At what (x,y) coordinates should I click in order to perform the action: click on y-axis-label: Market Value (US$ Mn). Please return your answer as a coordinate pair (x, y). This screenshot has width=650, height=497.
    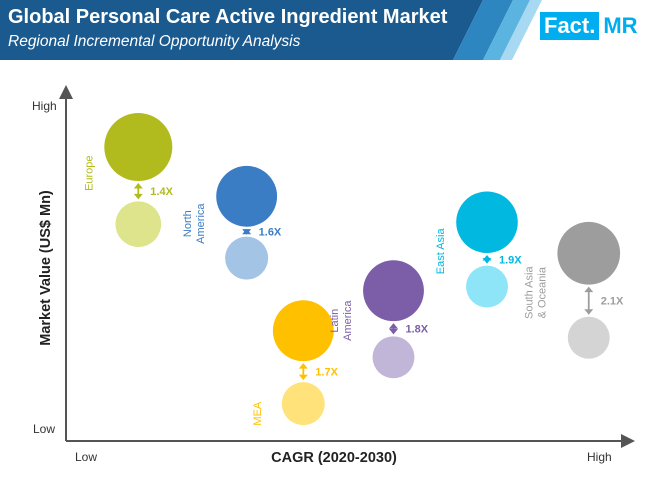
    Looking at the image, I should click on (46, 268).